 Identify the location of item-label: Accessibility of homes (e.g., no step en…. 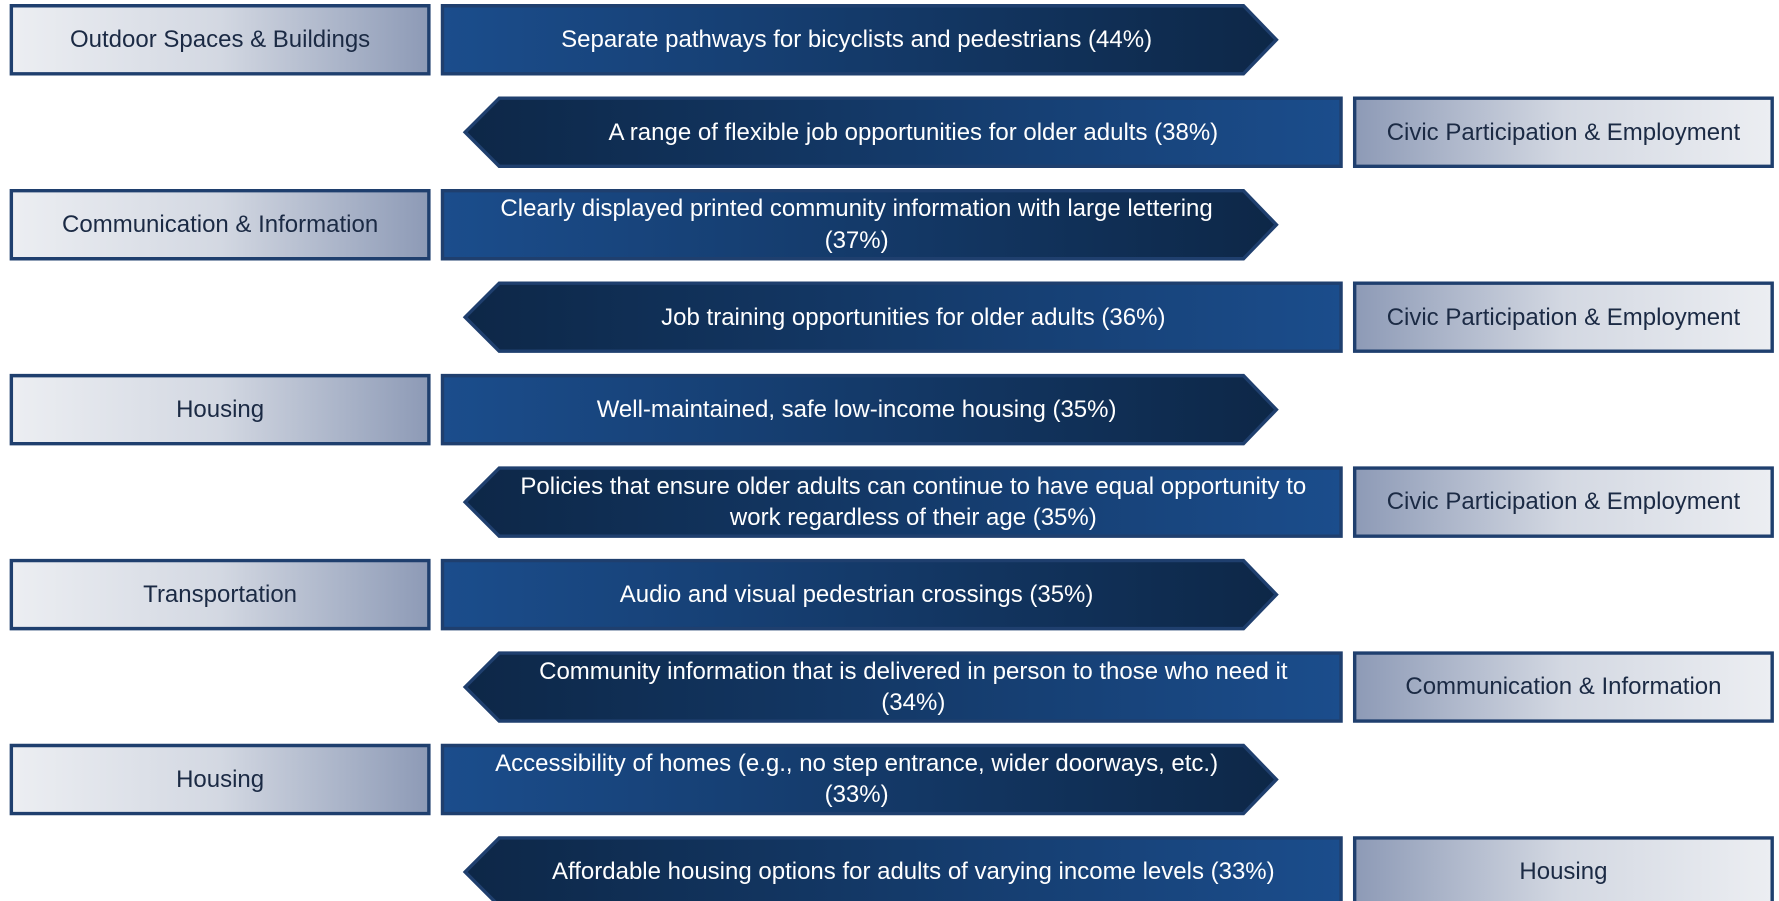
(857, 779).